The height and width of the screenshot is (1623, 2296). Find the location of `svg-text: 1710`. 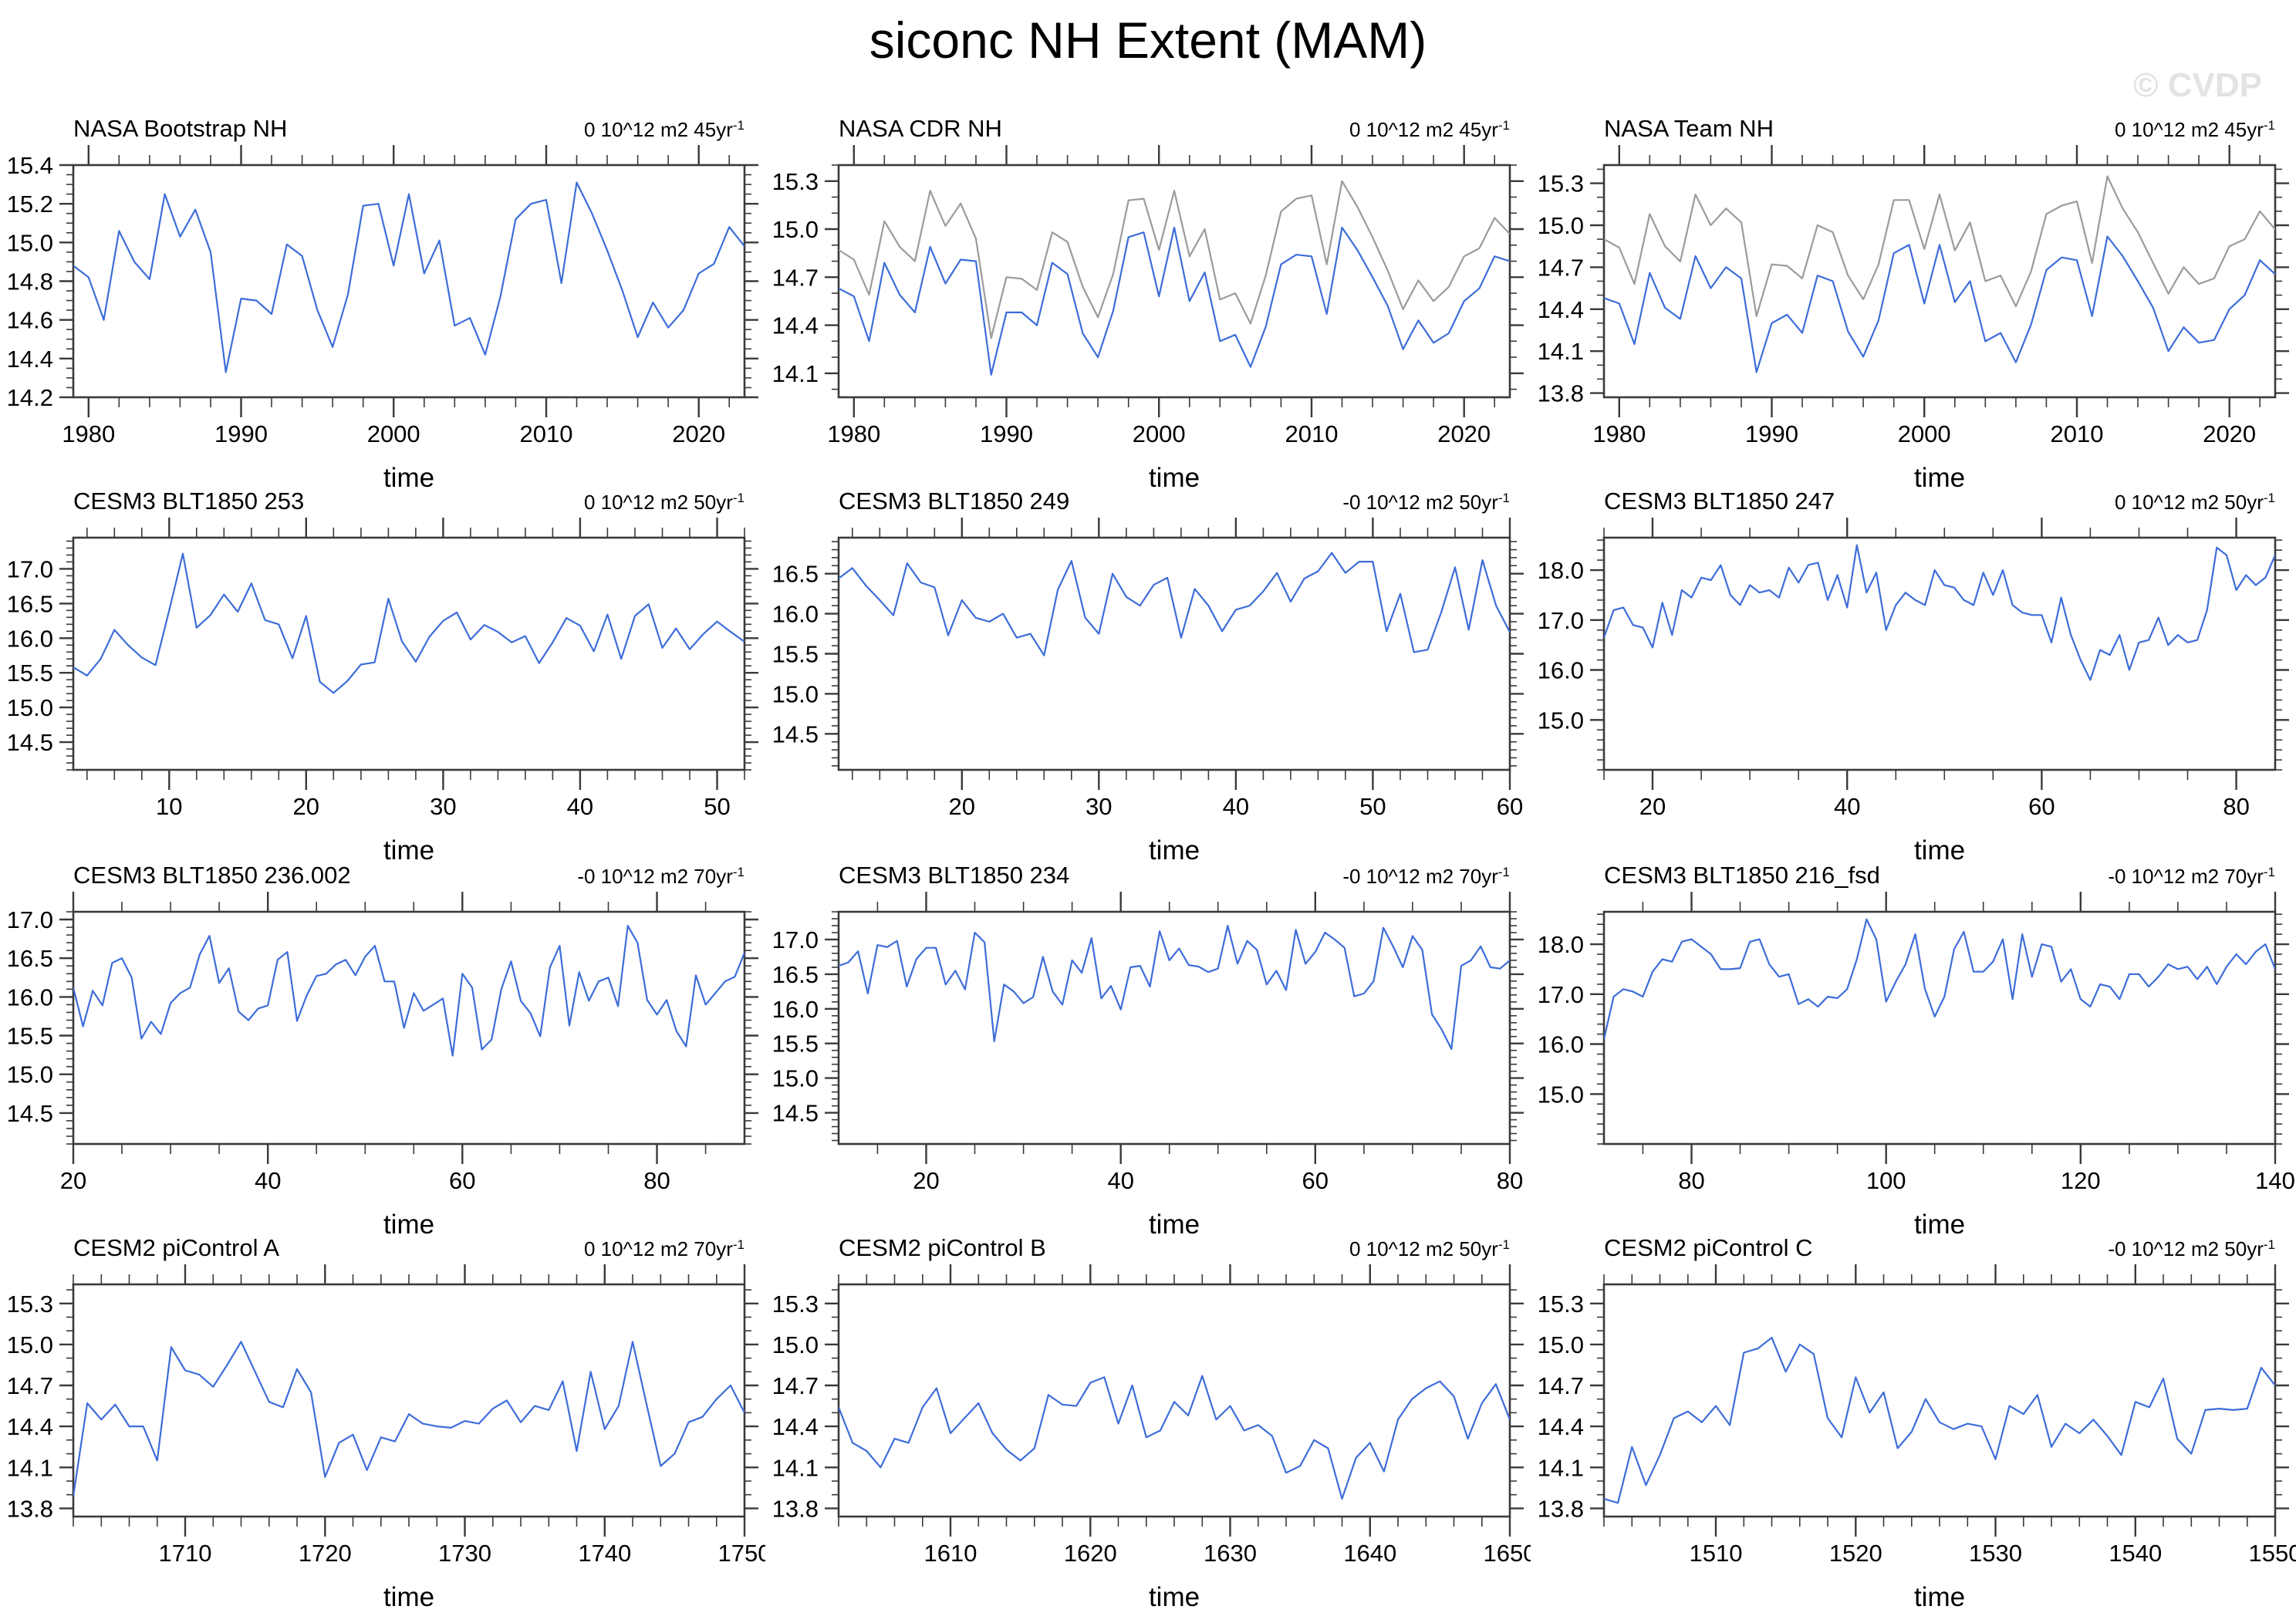

svg-text: 1710 is located at coordinates (185, 1553).